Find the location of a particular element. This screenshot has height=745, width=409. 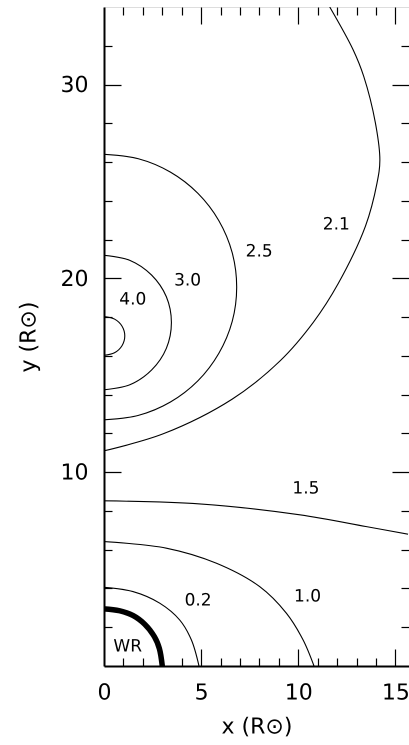

annotation: 1.5 is located at coordinates (306, 488).